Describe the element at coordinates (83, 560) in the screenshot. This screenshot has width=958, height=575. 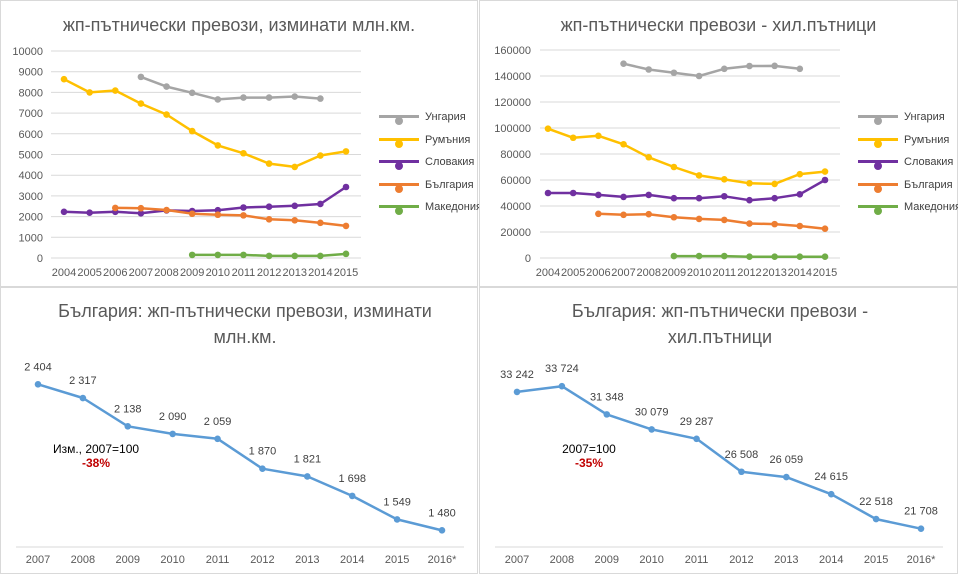
I see `x-tick-label: 2008` at that location.